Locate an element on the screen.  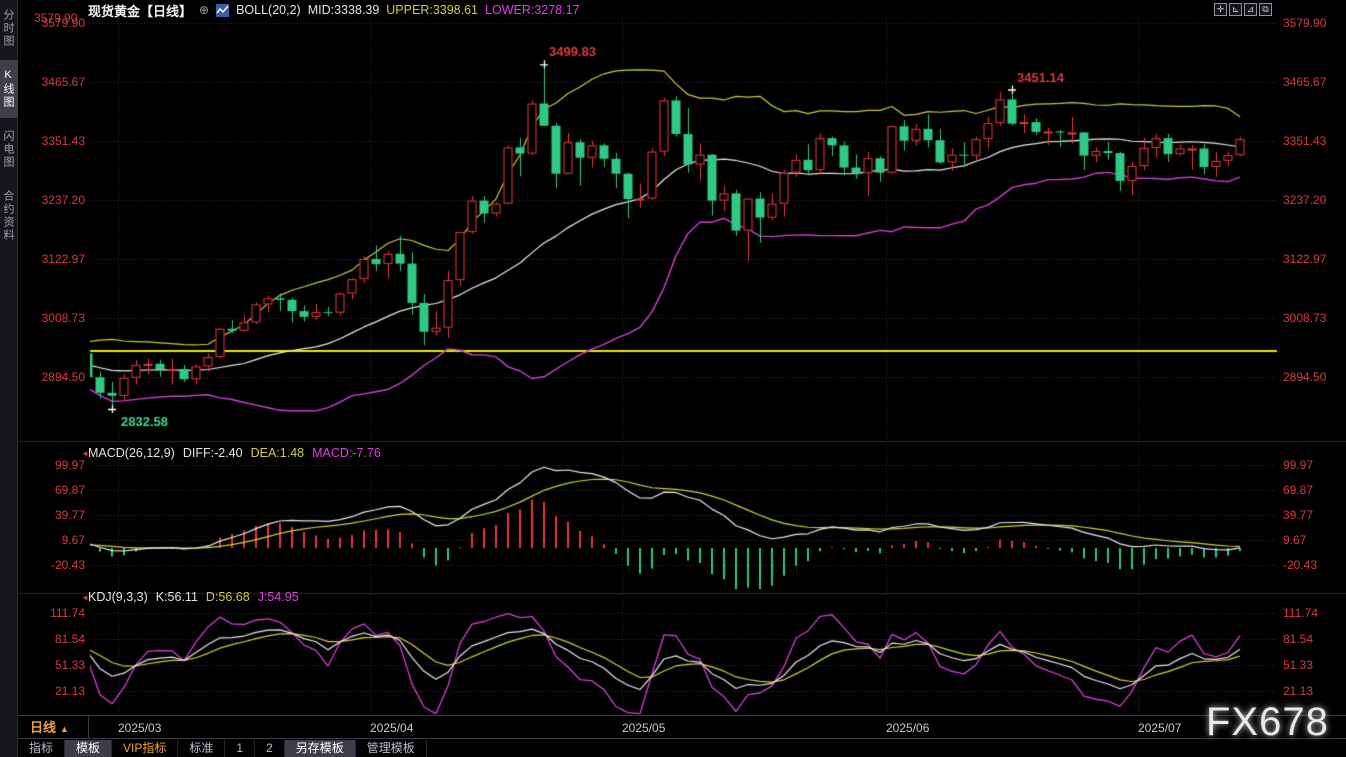
boll-mid-label: MID:3338.39 is located at coordinates (343, 10).